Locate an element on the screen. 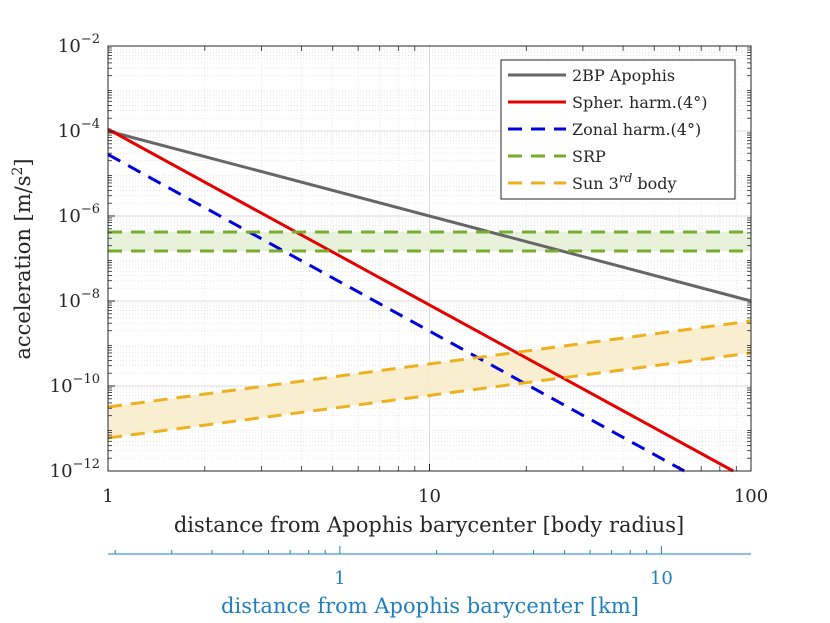 Image resolution: width=830 pixels, height=623 pixels. y-tick-label: 10⁻⁶ is located at coordinates (79, 214).